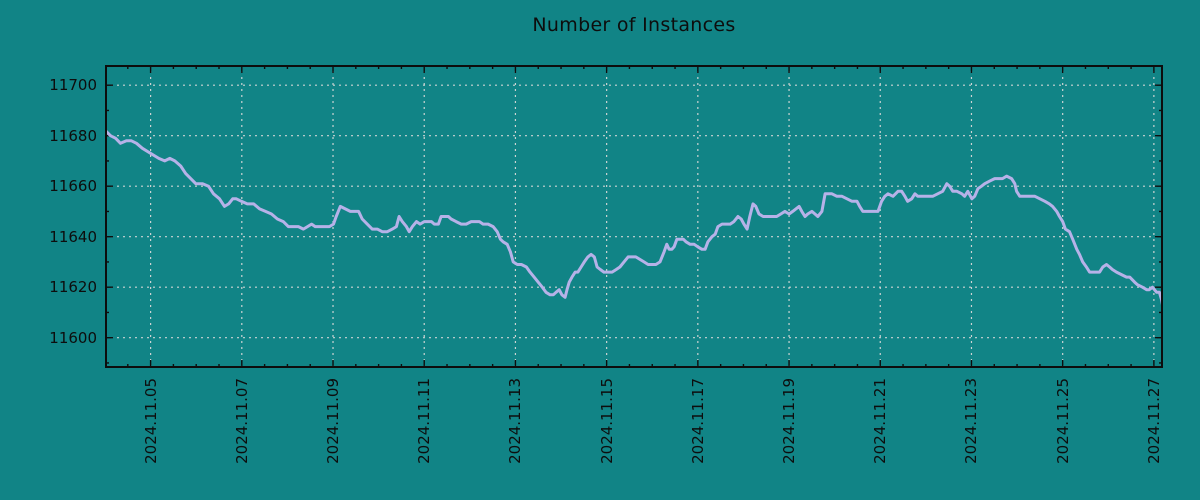 The height and width of the screenshot is (500, 1200). Describe the element at coordinates (697, 421) in the screenshot. I see `x-tick-label: 2024.11.17` at that location.